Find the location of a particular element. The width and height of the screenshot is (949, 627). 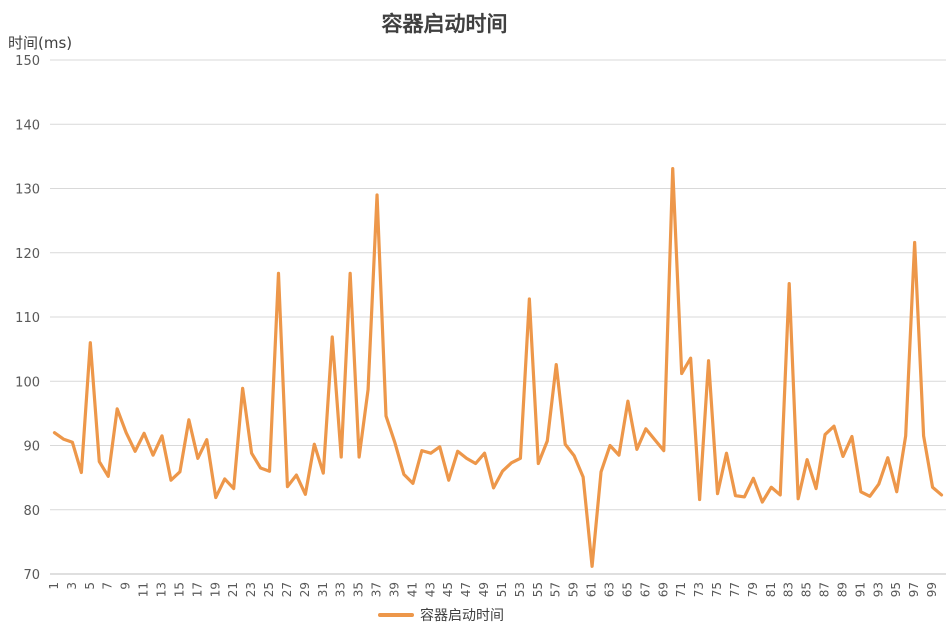

x-tick-label: 49 is located at coordinates (484, 589).